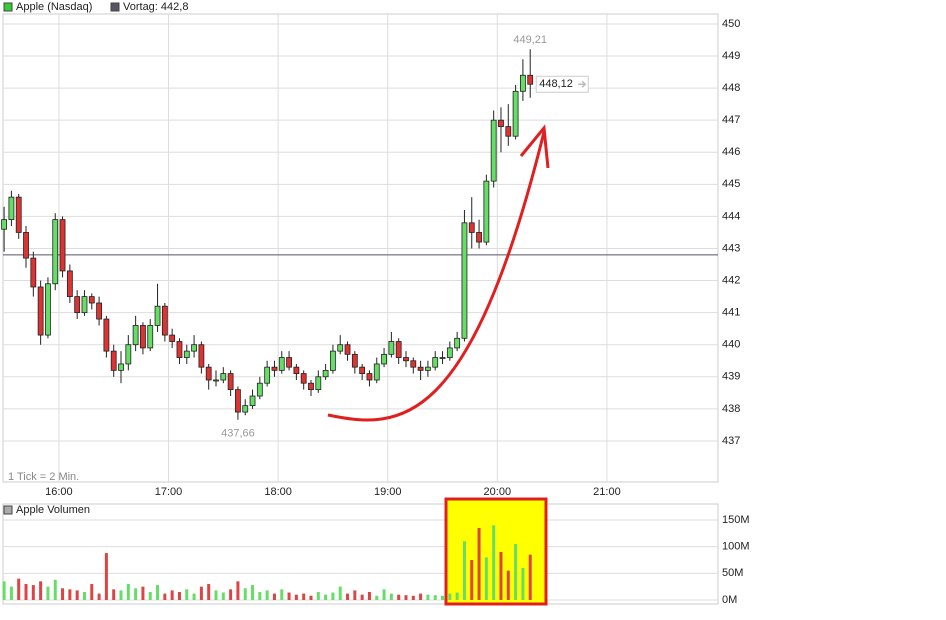 The width and height of the screenshot is (946, 620). What do you see at coordinates (53, 510) in the screenshot?
I see `legend-label: Apple Volumen` at bounding box center [53, 510].